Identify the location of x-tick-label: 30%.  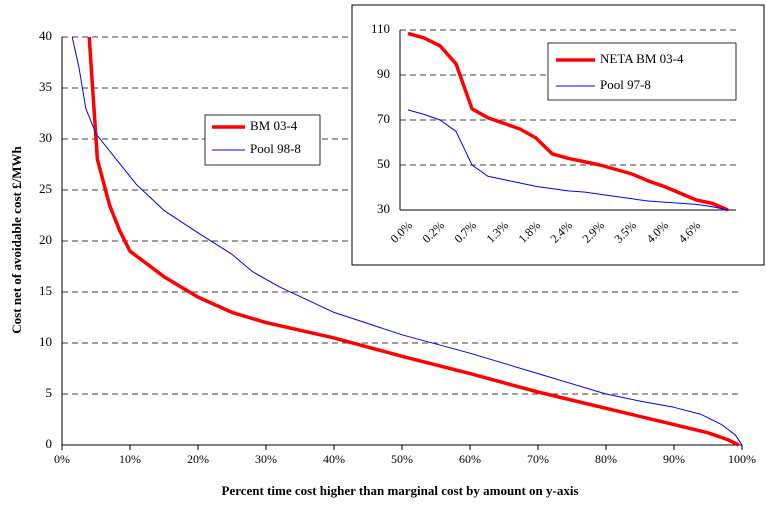
(266, 459).